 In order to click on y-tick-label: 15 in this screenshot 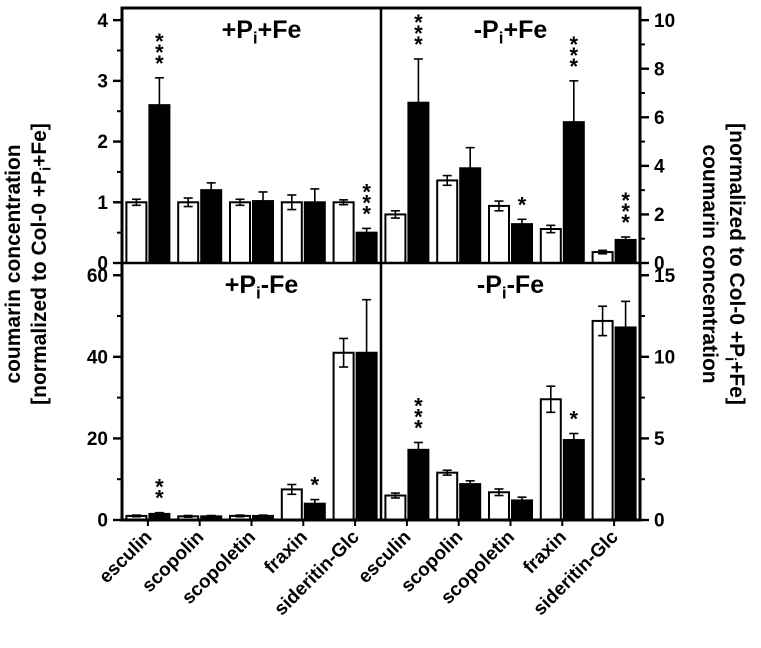, I will do `click(665, 276)`.